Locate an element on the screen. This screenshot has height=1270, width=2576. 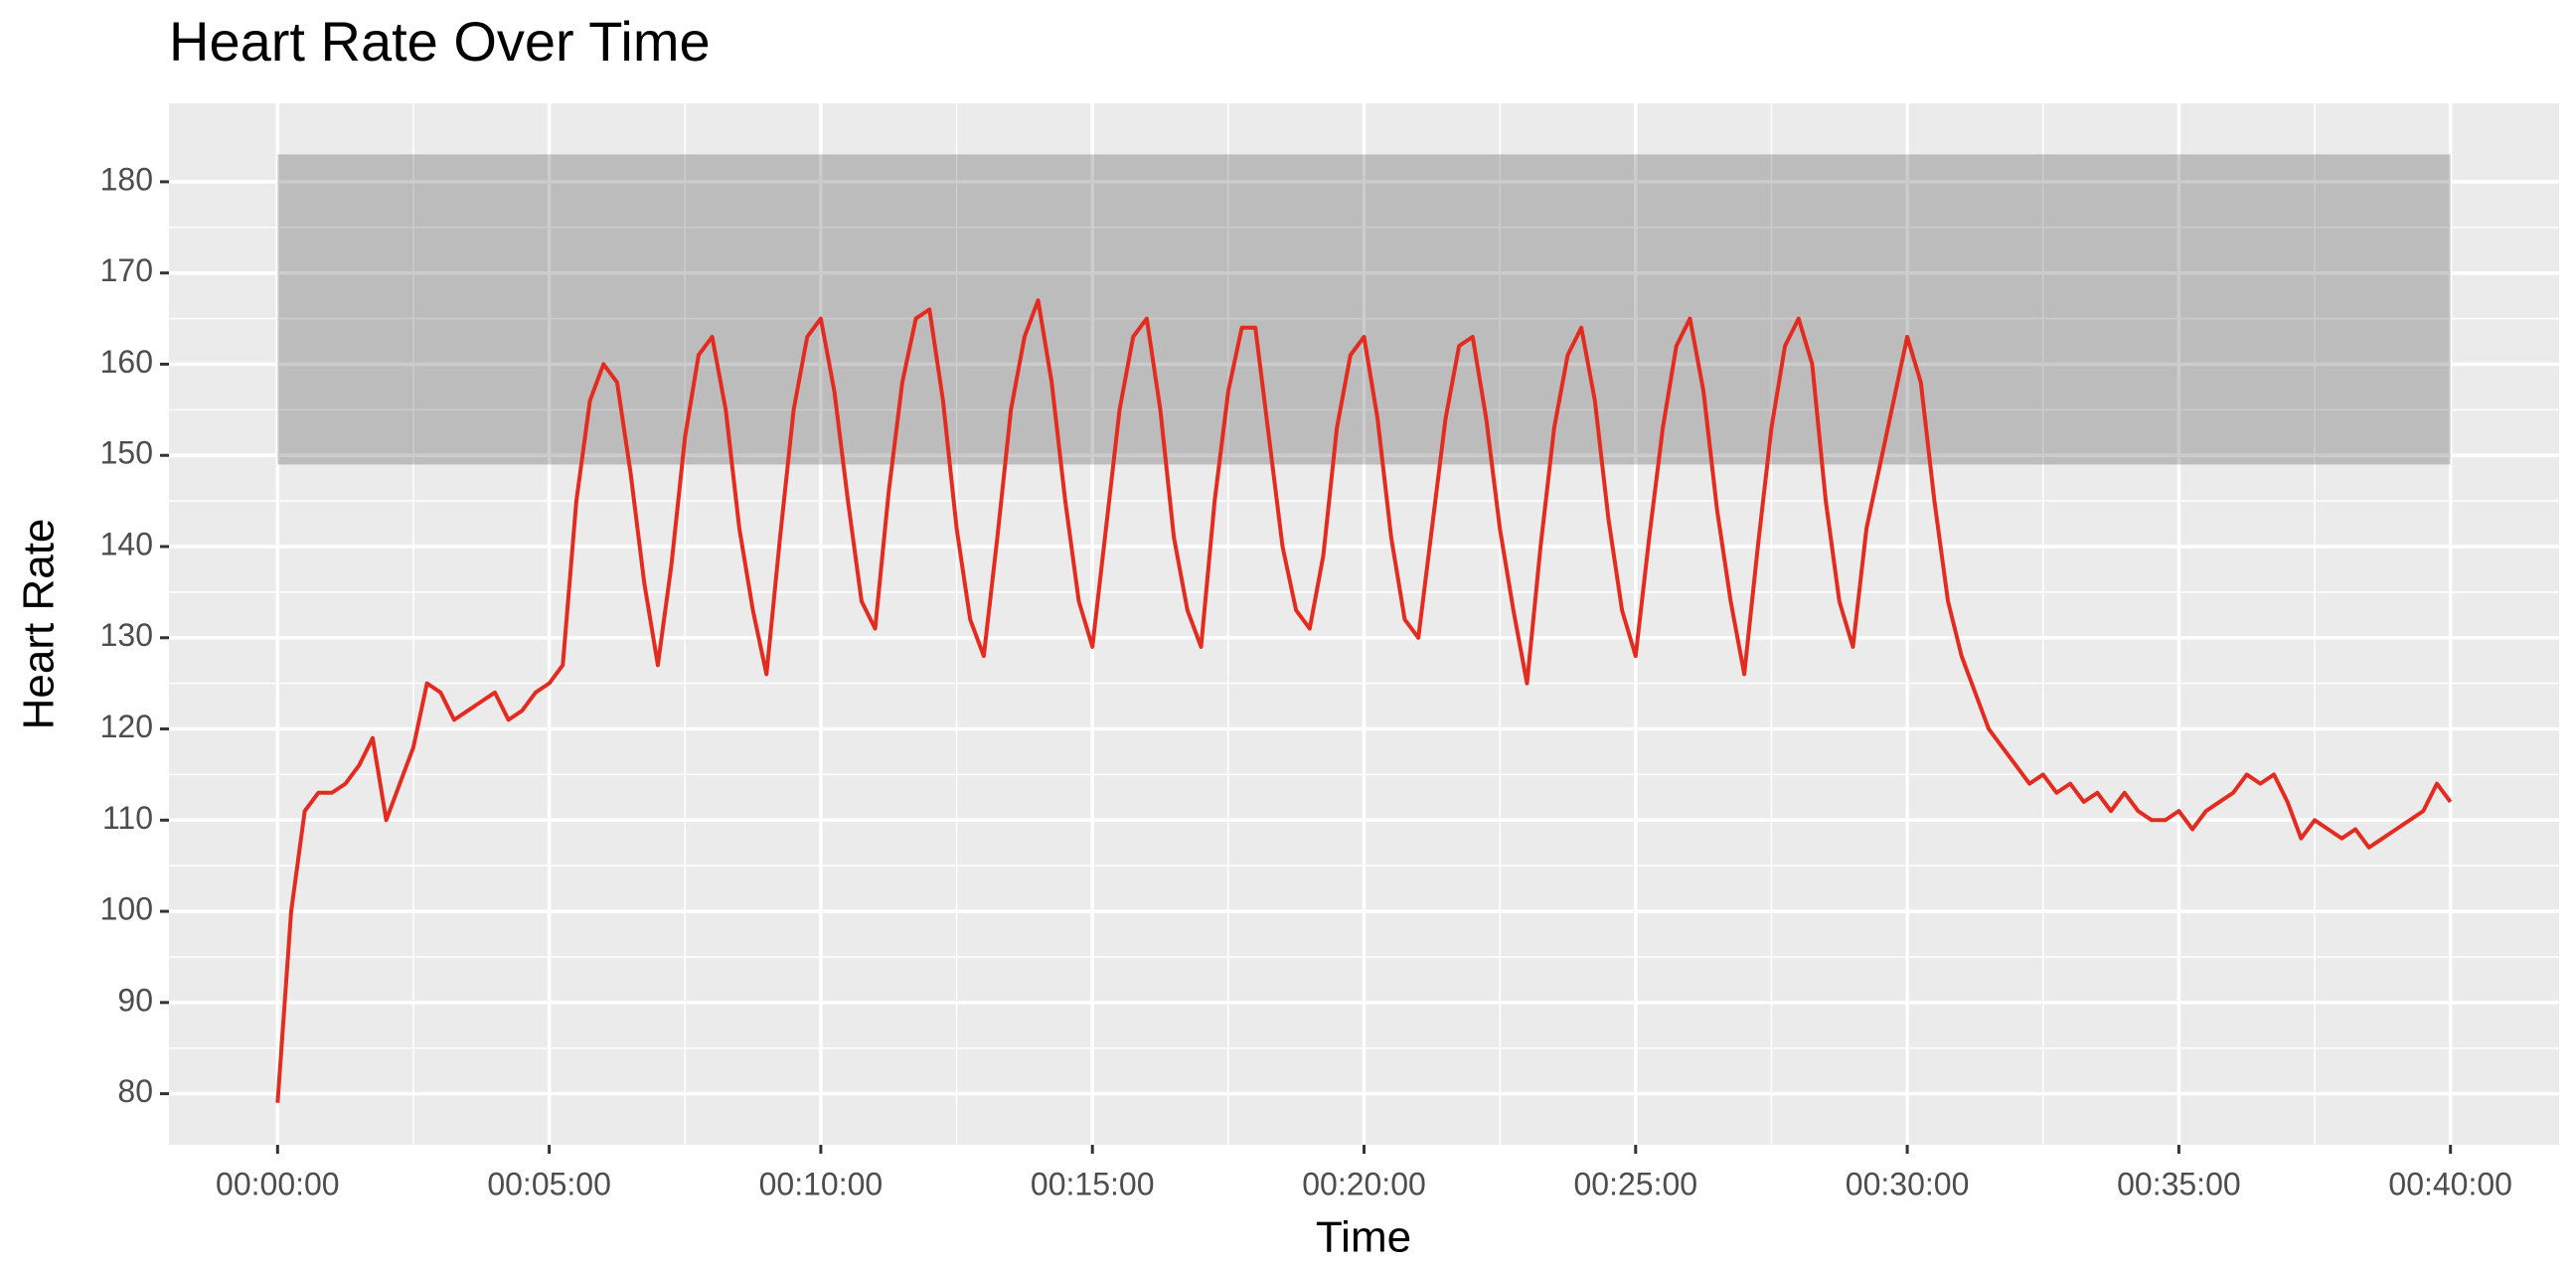
y-tick-label: 140 is located at coordinates (126, 543).